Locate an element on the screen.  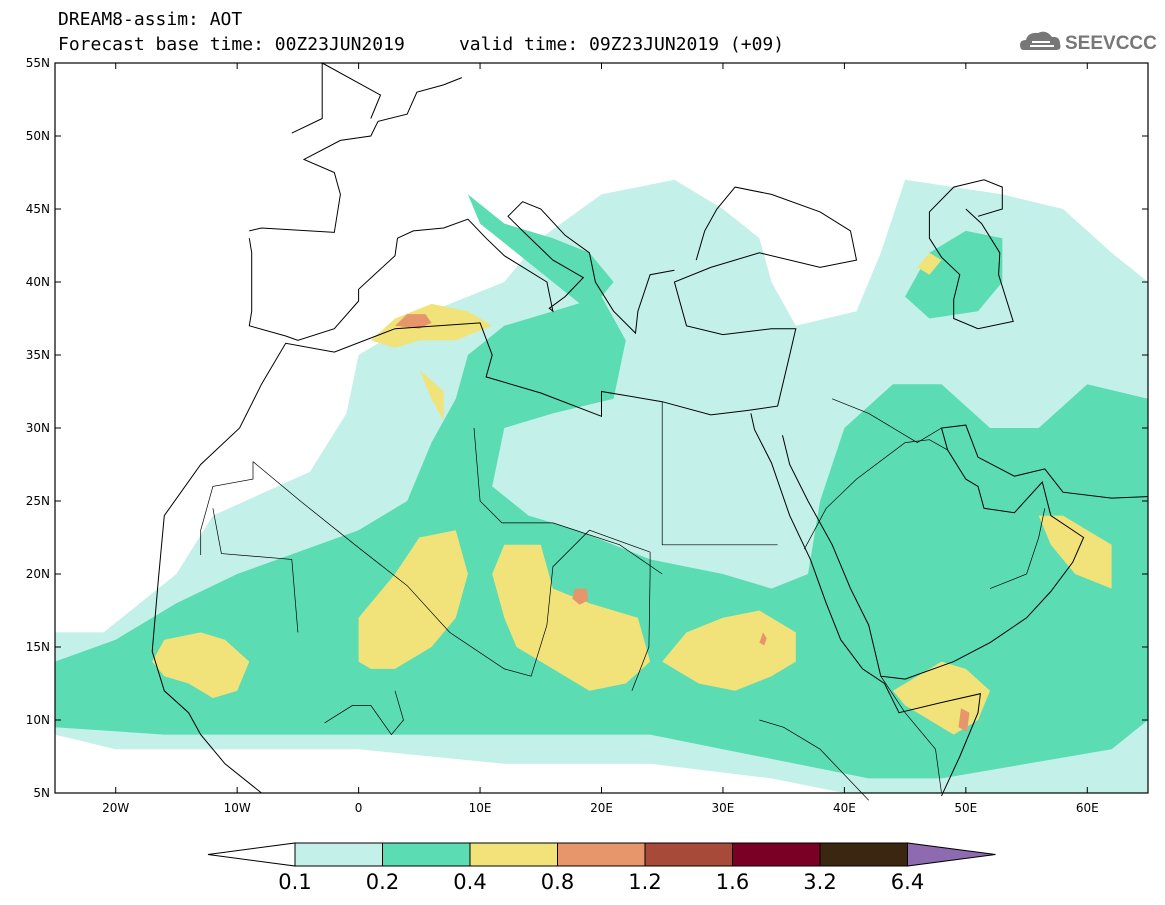
aot-contour-0.8-2 is located at coordinates (763, 639).